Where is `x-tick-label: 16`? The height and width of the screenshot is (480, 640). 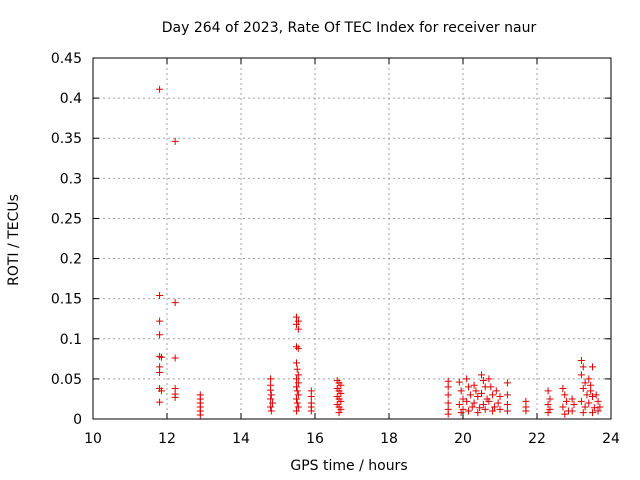
x-tick-label: 16 is located at coordinates (315, 439).